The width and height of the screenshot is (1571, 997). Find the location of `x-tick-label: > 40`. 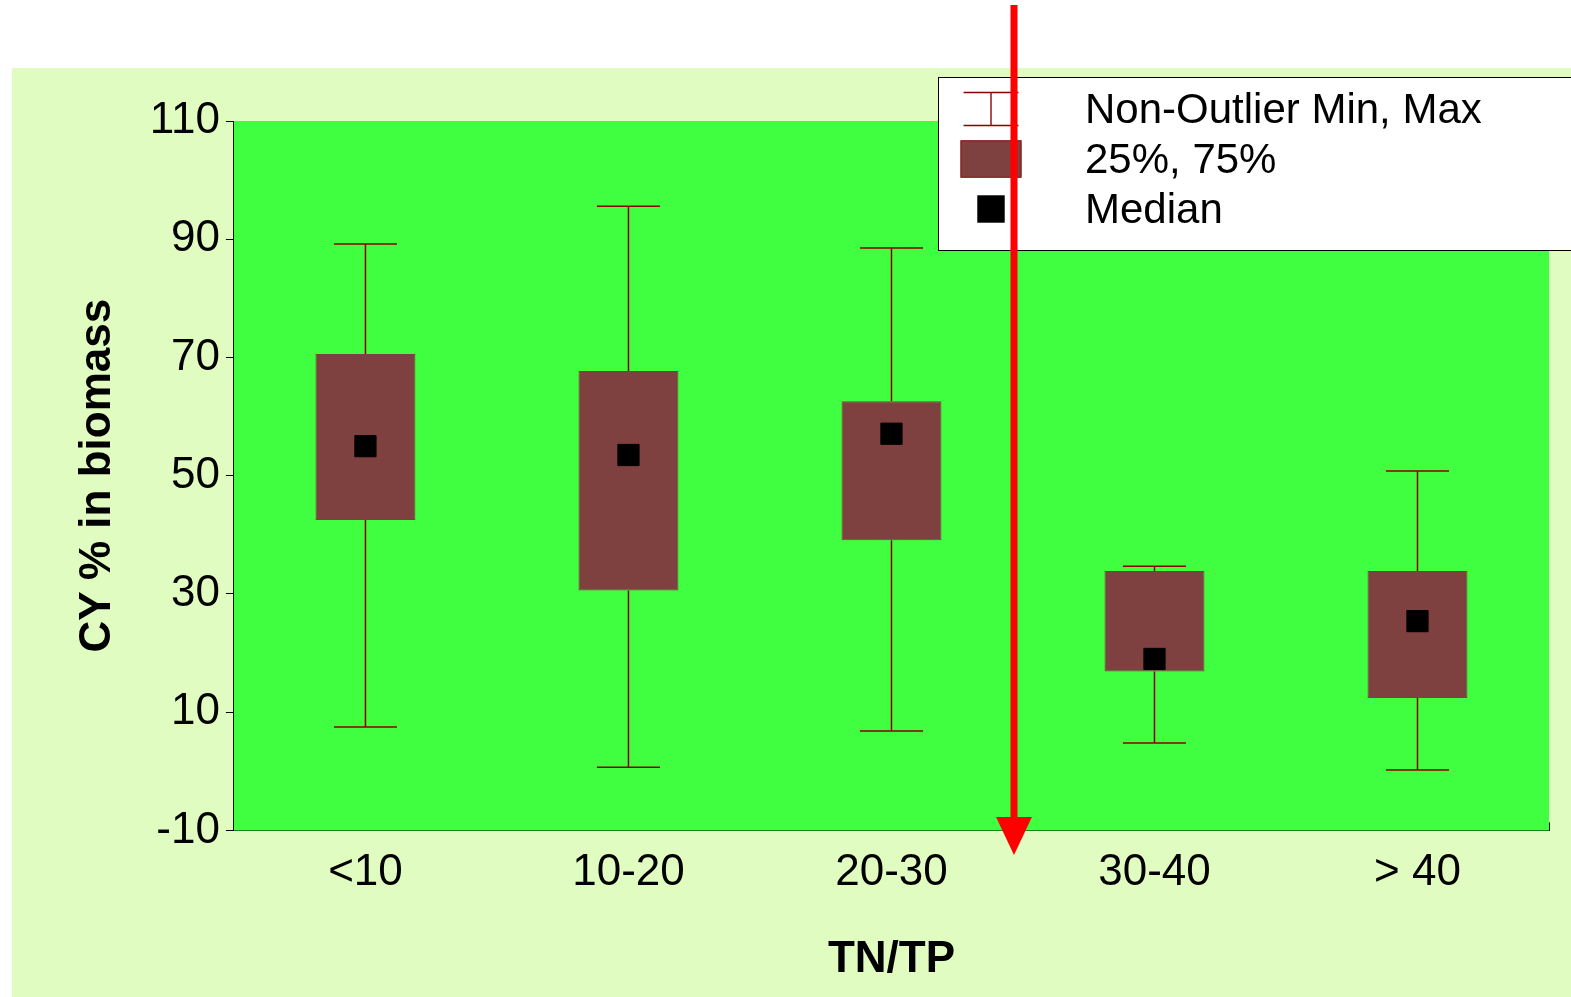

x-tick-label: > 40 is located at coordinates (1417, 869).